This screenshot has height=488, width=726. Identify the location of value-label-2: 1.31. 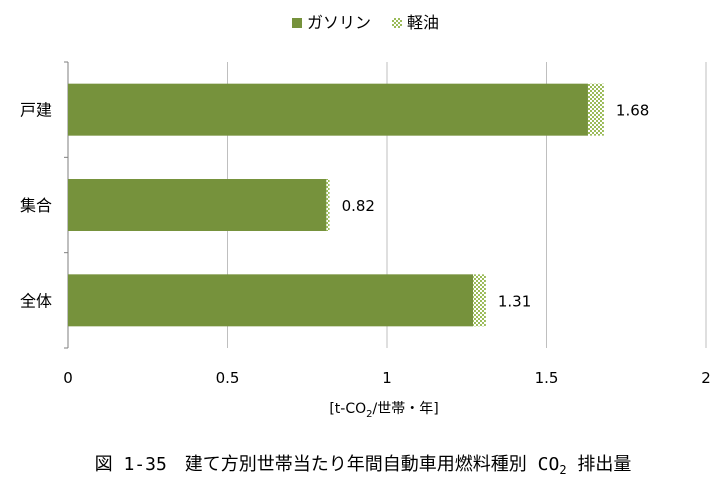
(514, 301).